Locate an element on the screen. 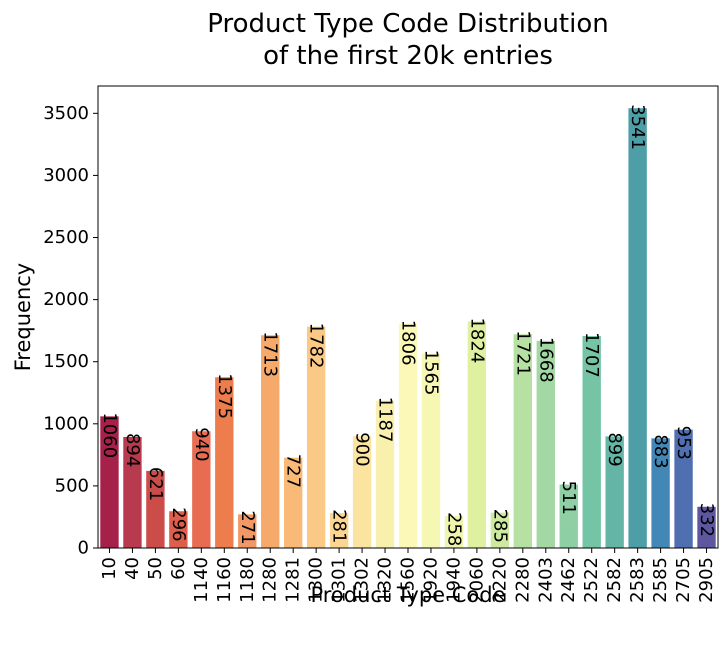 The height and width of the screenshot is (645, 727). chart-title-line-2: of the first 20k entries is located at coordinates (408, 56).